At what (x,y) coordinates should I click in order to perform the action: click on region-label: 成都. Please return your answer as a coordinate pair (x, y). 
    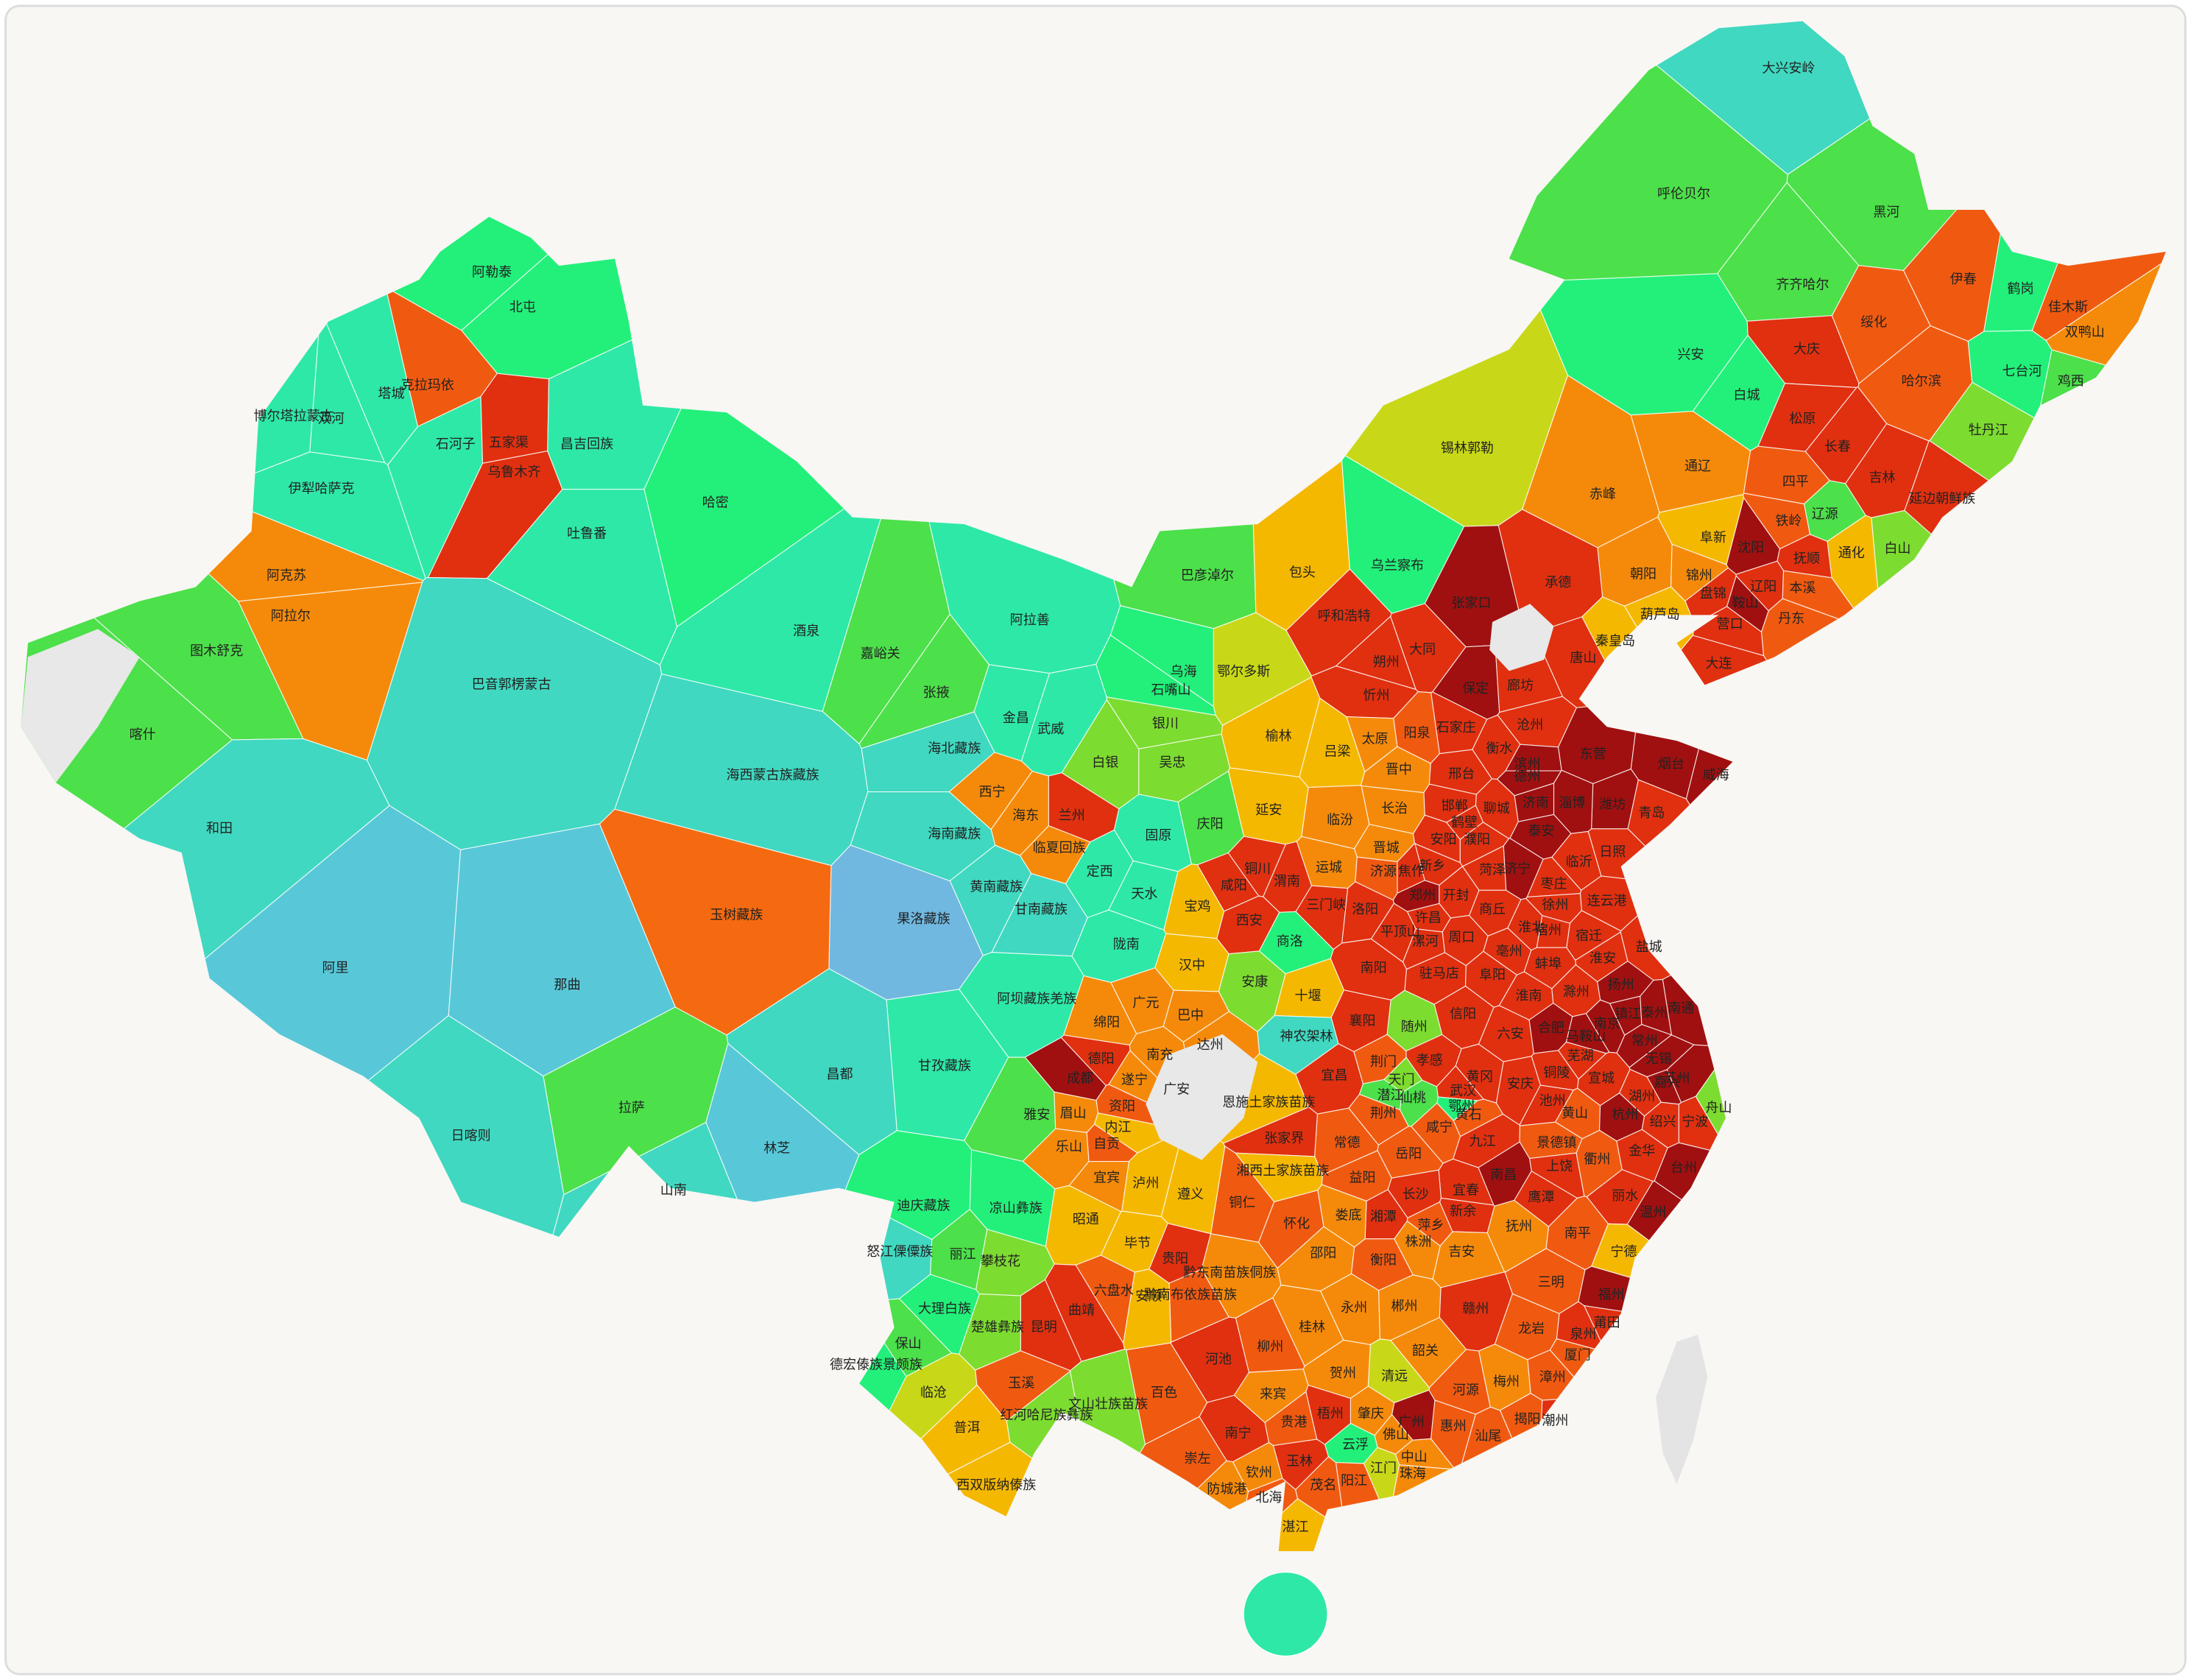
    Looking at the image, I should click on (1080, 1079).